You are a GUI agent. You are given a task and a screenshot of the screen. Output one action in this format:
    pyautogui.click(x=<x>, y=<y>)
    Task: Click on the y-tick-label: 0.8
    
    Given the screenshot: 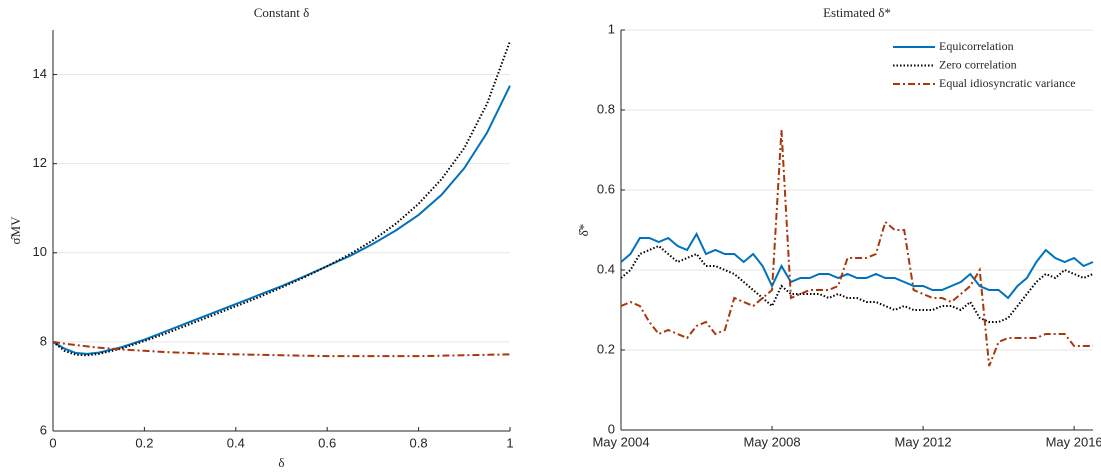 What is the action you would take?
    pyautogui.click(x=606, y=108)
    